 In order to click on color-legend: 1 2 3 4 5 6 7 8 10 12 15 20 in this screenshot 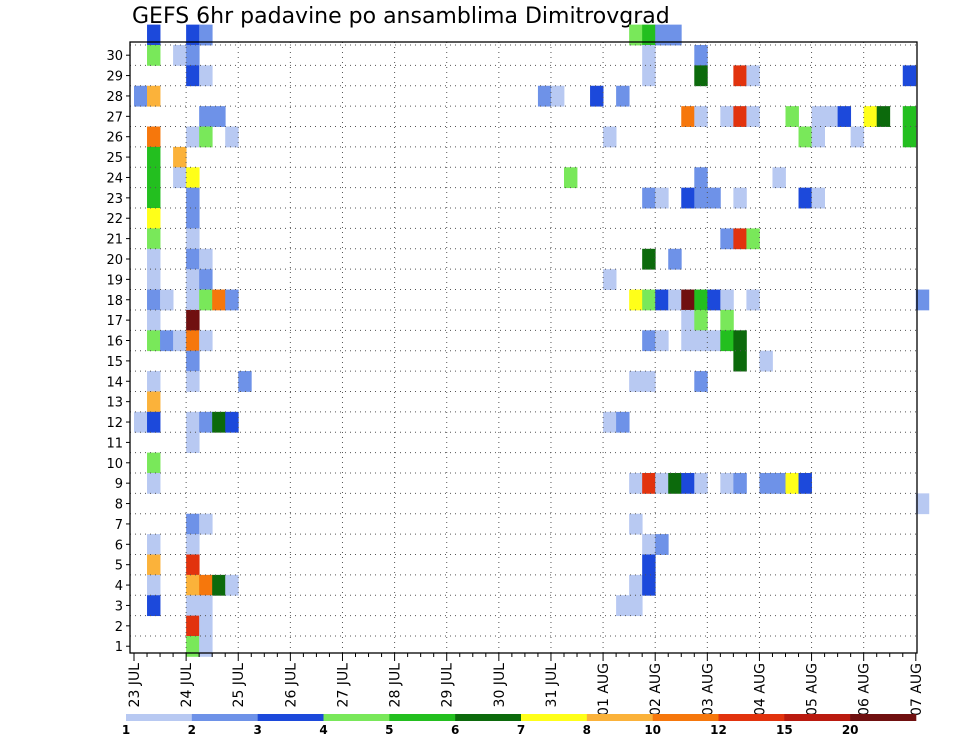, I will do `click(519, 725)`.